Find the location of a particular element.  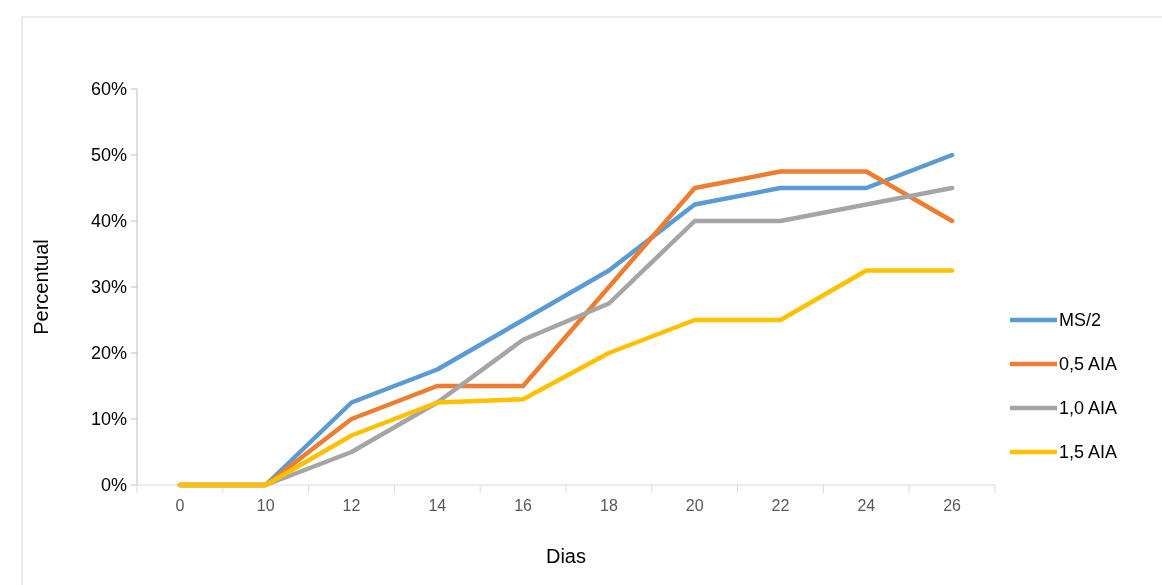

x-tick-label: 16 is located at coordinates (523, 505).